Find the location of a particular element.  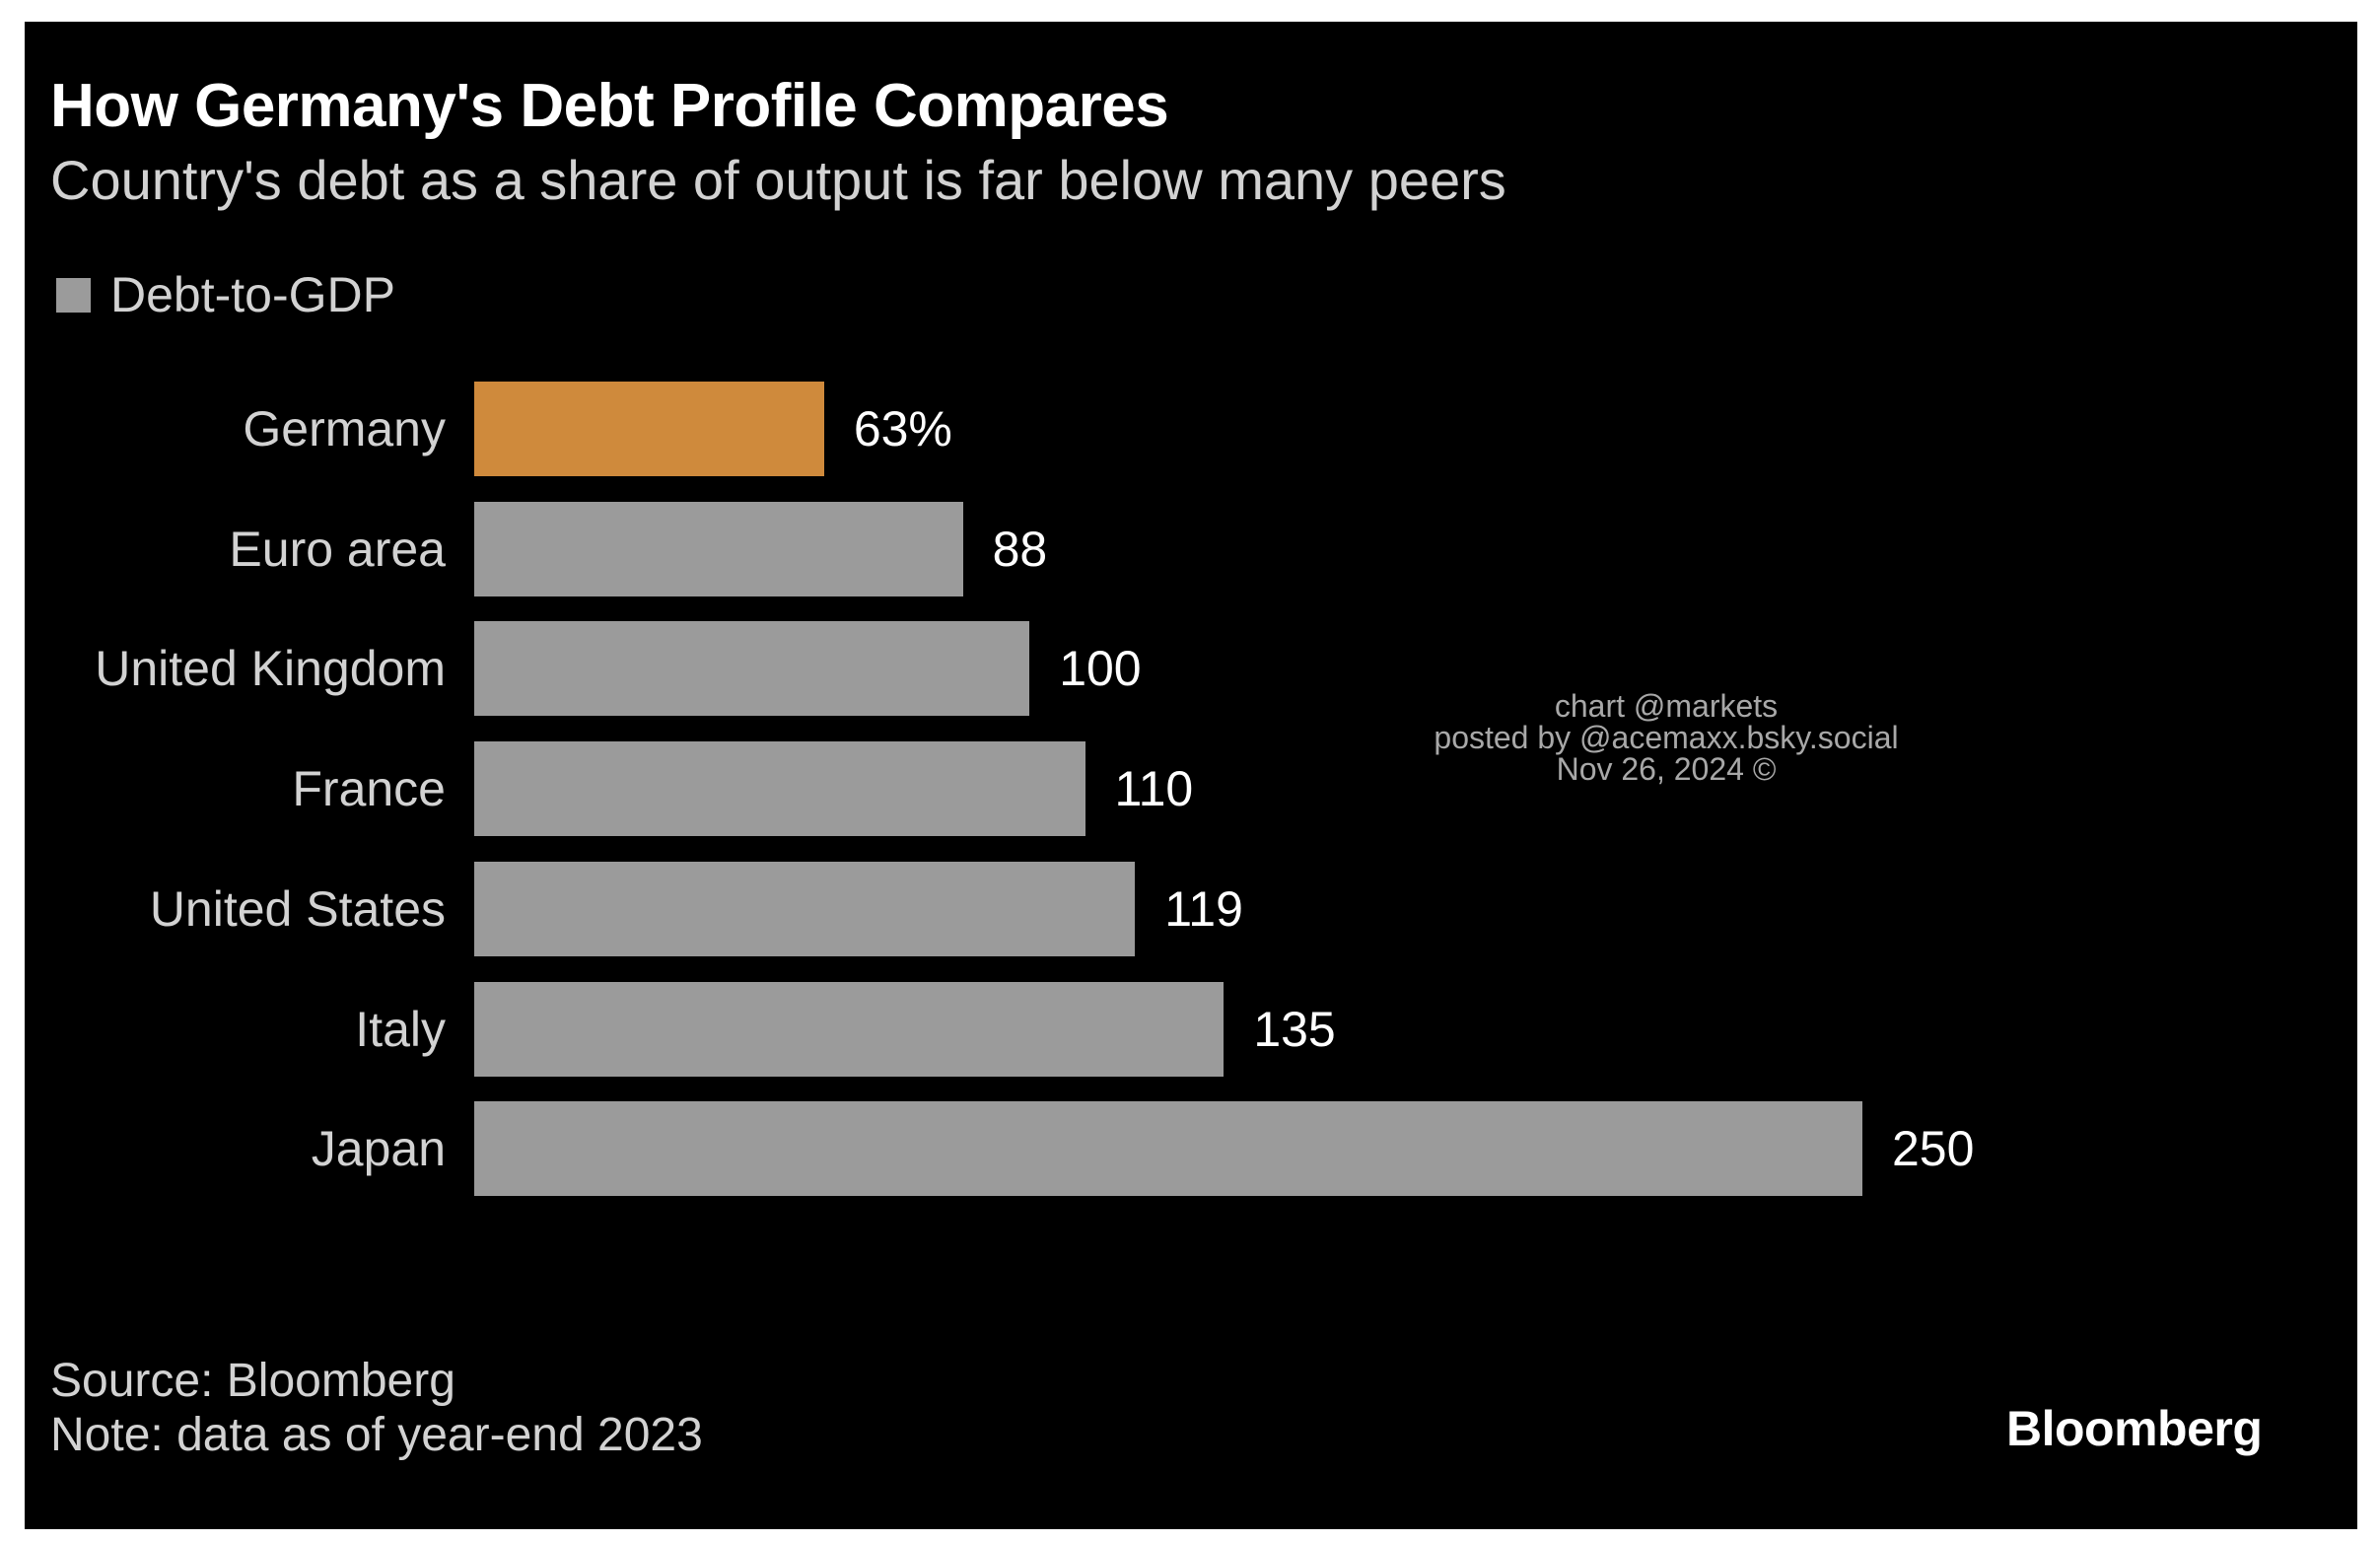

category-label: France is located at coordinates (369, 789).